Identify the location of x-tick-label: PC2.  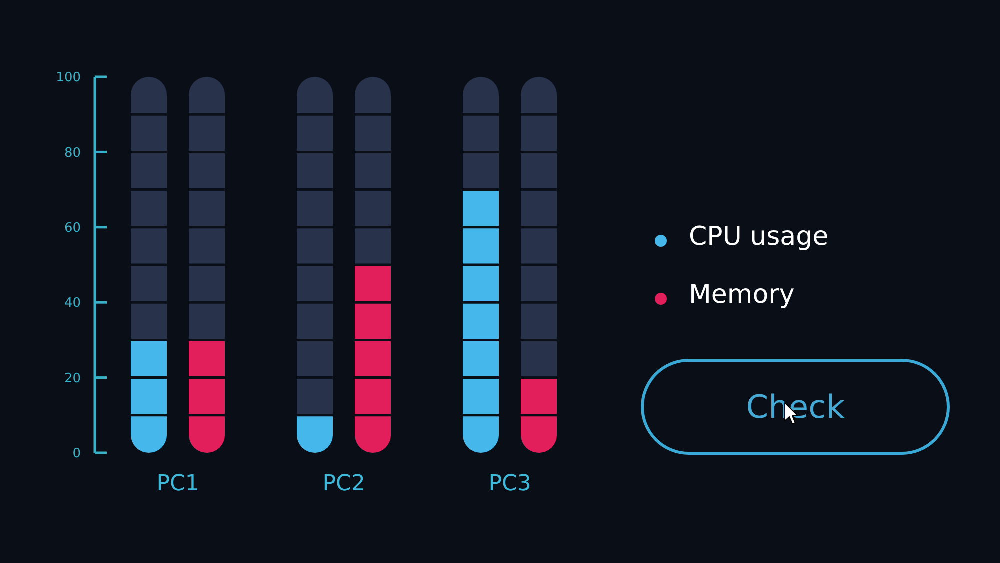
(344, 484).